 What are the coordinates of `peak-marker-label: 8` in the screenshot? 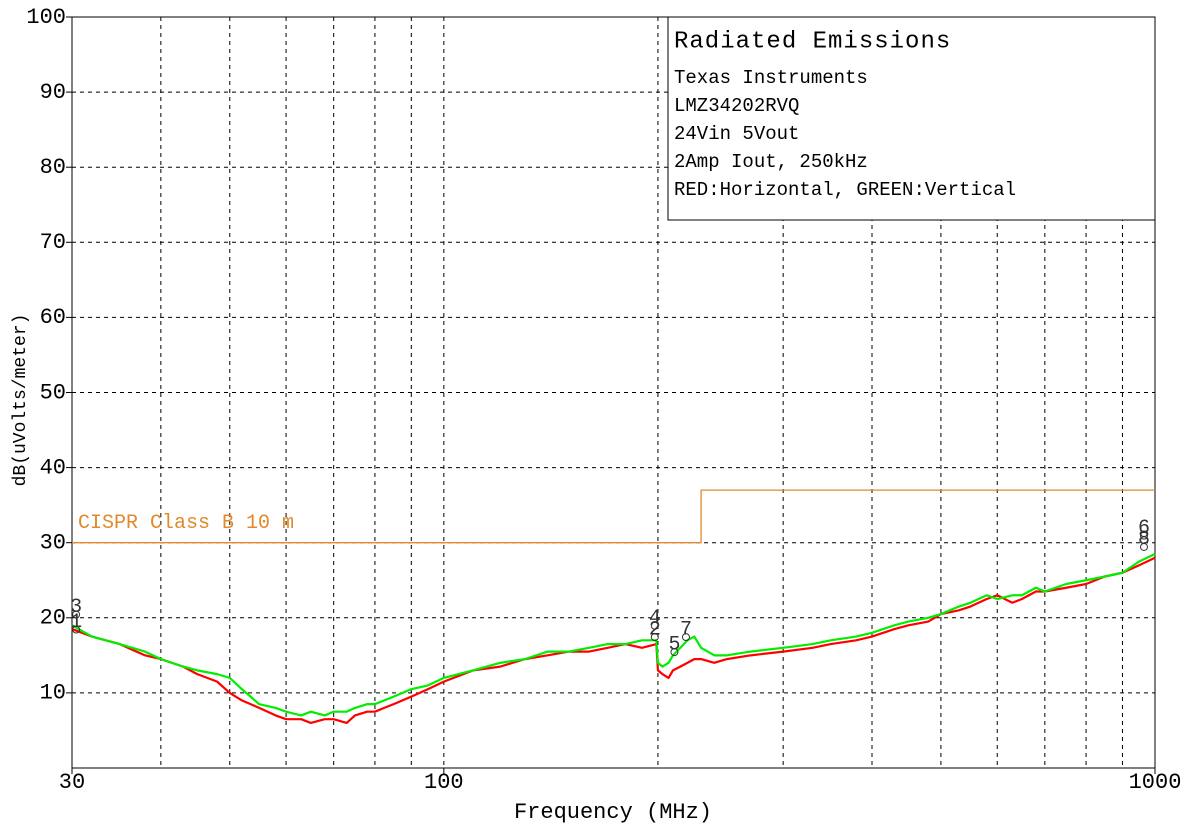 It's located at (1144, 539).